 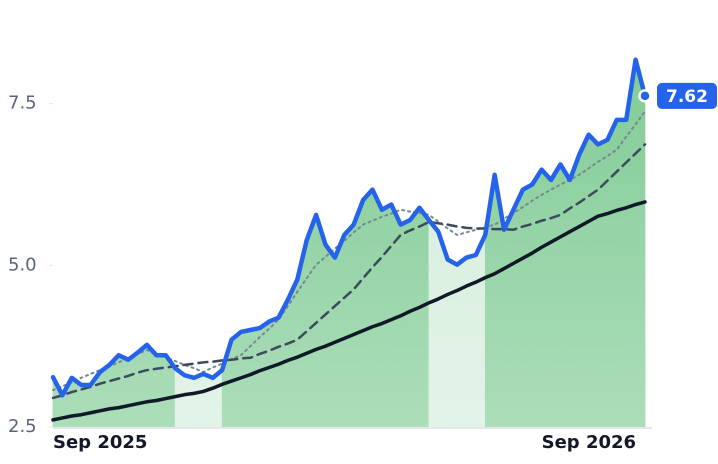 I want to click on x-tick-label: Sep 2026, so click(x=589, y=442).